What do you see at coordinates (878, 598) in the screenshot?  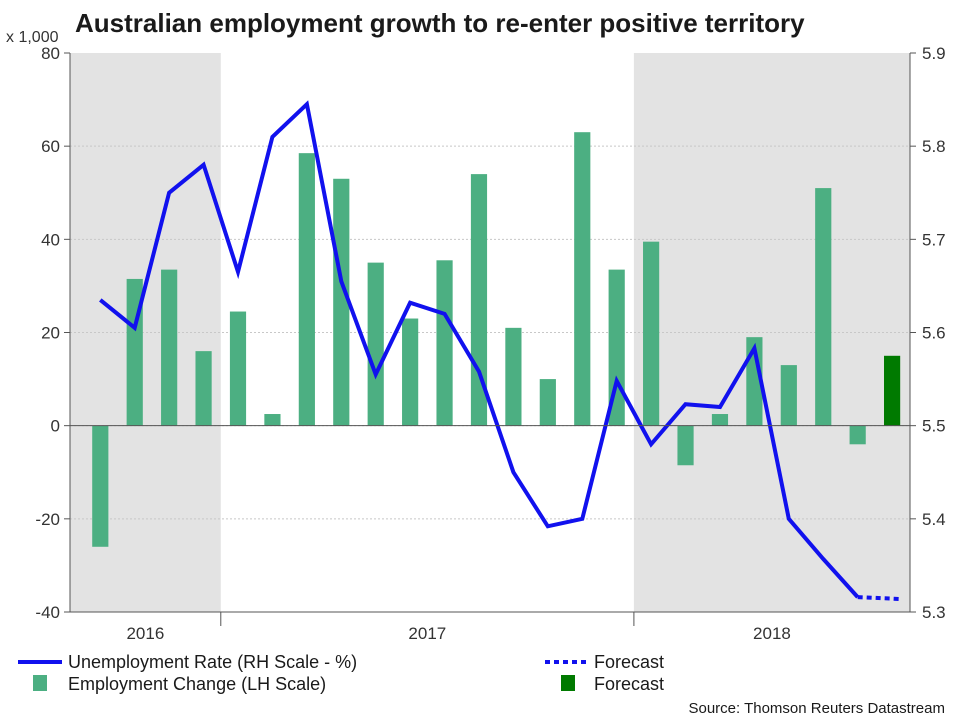 I see `unemployment-forecast-line` at bounding box center [878, 598].